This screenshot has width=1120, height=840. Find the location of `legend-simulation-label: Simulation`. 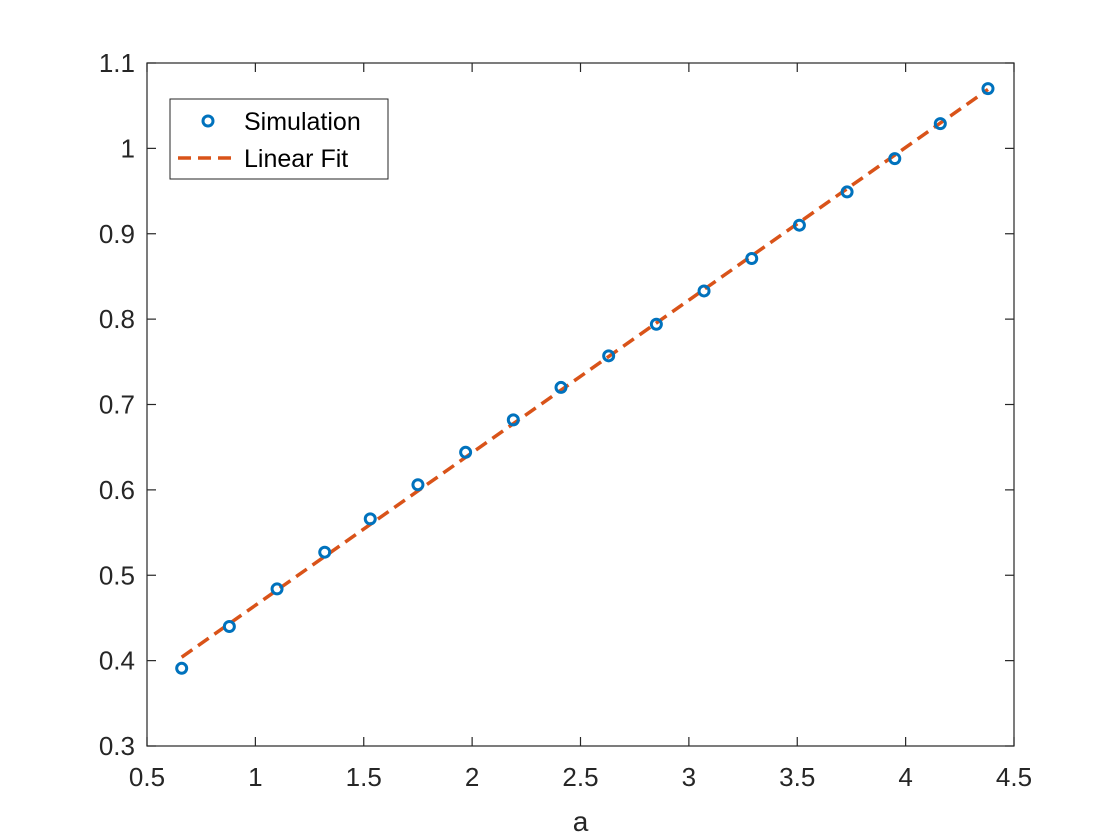

legend-simulation-label: Simulation is located at coordinates (302, 122).